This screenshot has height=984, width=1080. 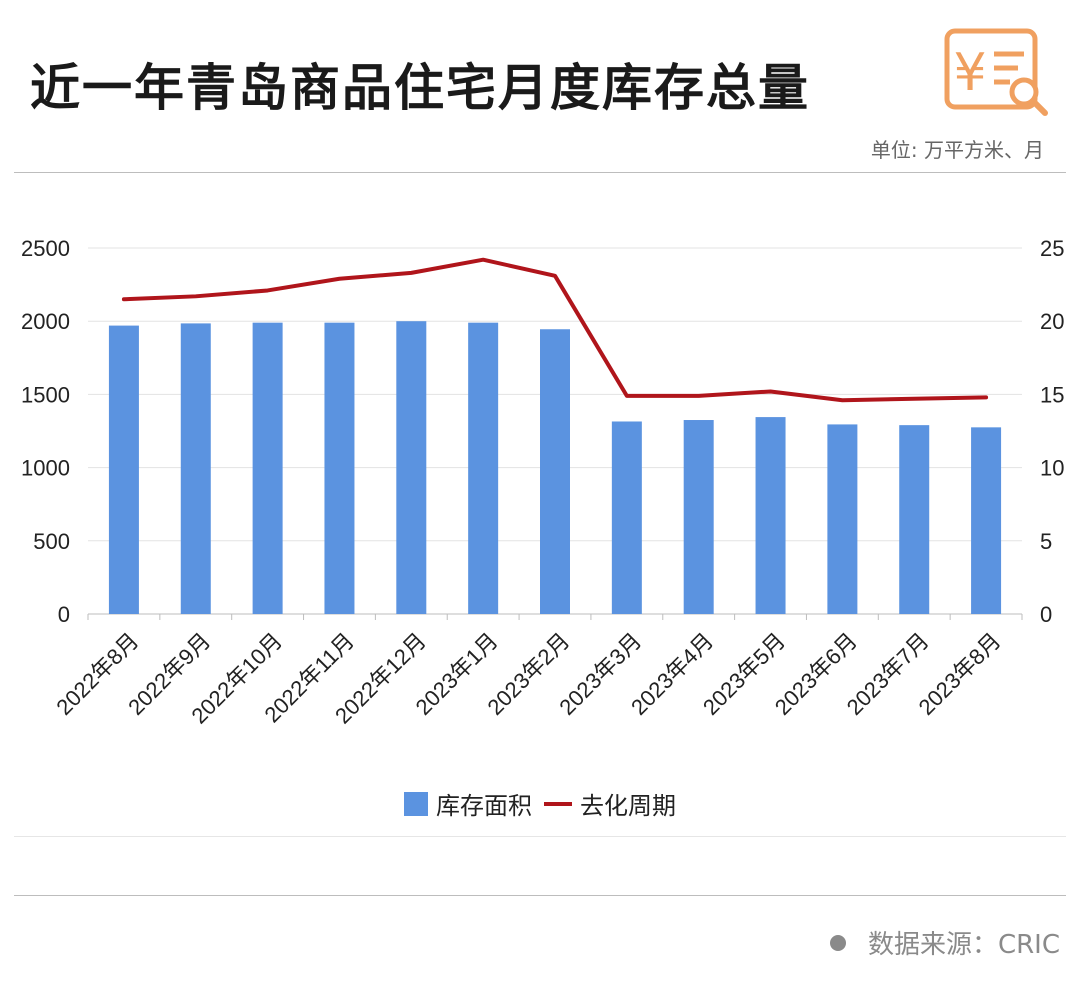 What do you see at coordinates (416, 803) in the screenshot?
I see `legend-swatch-bar` at bounding box center [416, 803].